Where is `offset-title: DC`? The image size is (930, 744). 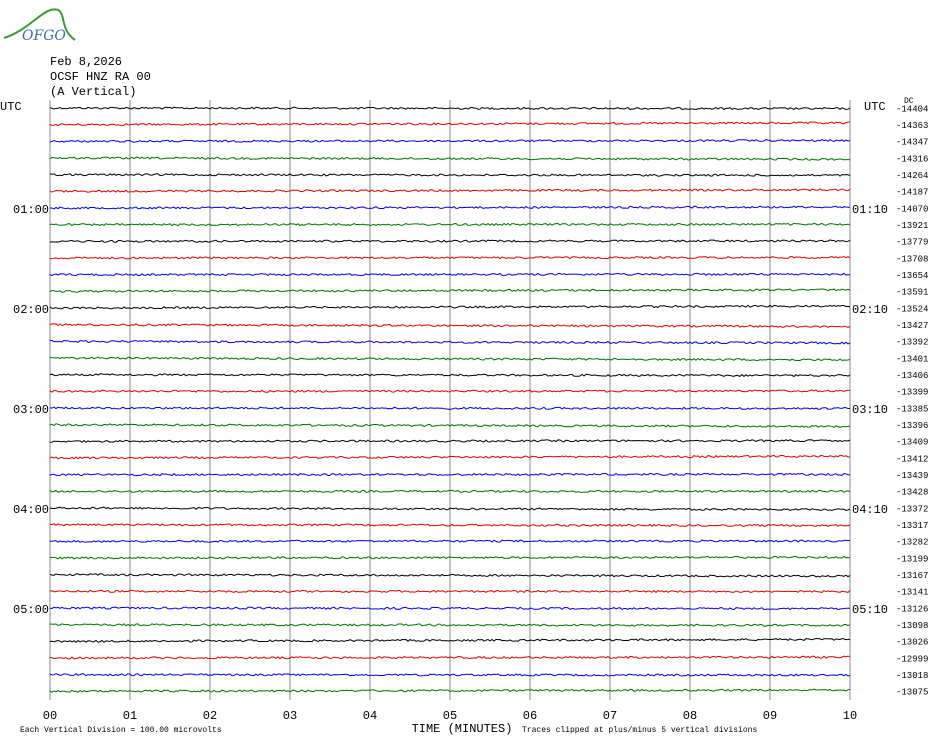 offset-title: DC is located at coordinates (909, 101).